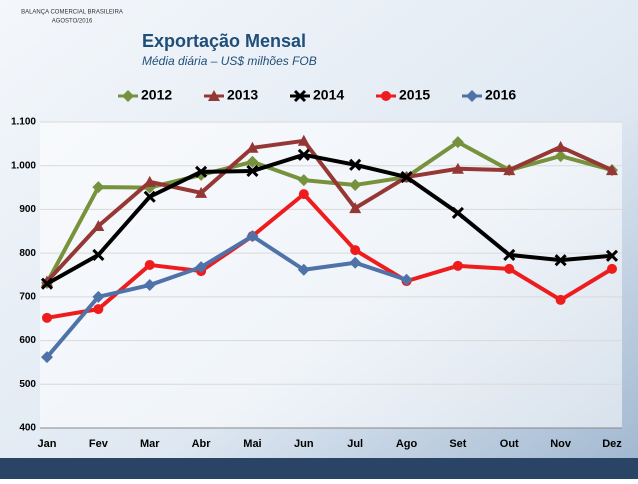 This screenshot has width=638, height=484. Describe the element at coordinates (27, 209) in the screenshot. I see `y-tick-label: 900` at that location.